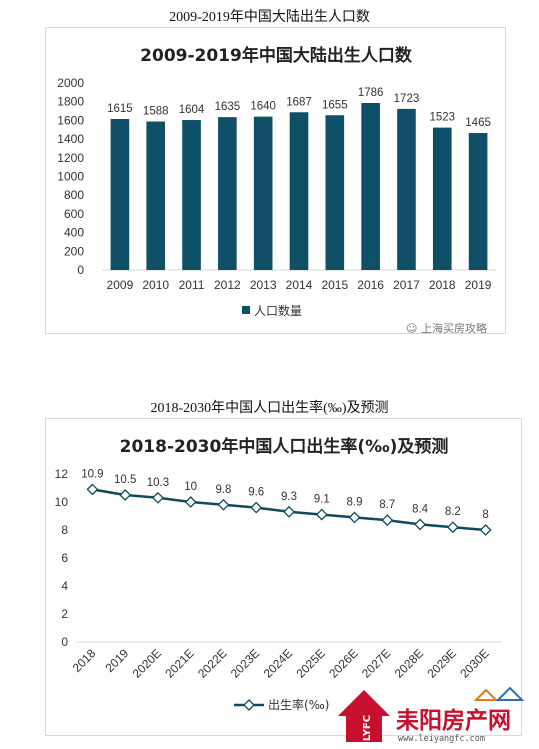 The width and height of the screenshot is (539, 749). What do you see at coordinates (64, 558) in the screenshot?
I see `y-tick-label: 6` at bounding box center [64, 558].